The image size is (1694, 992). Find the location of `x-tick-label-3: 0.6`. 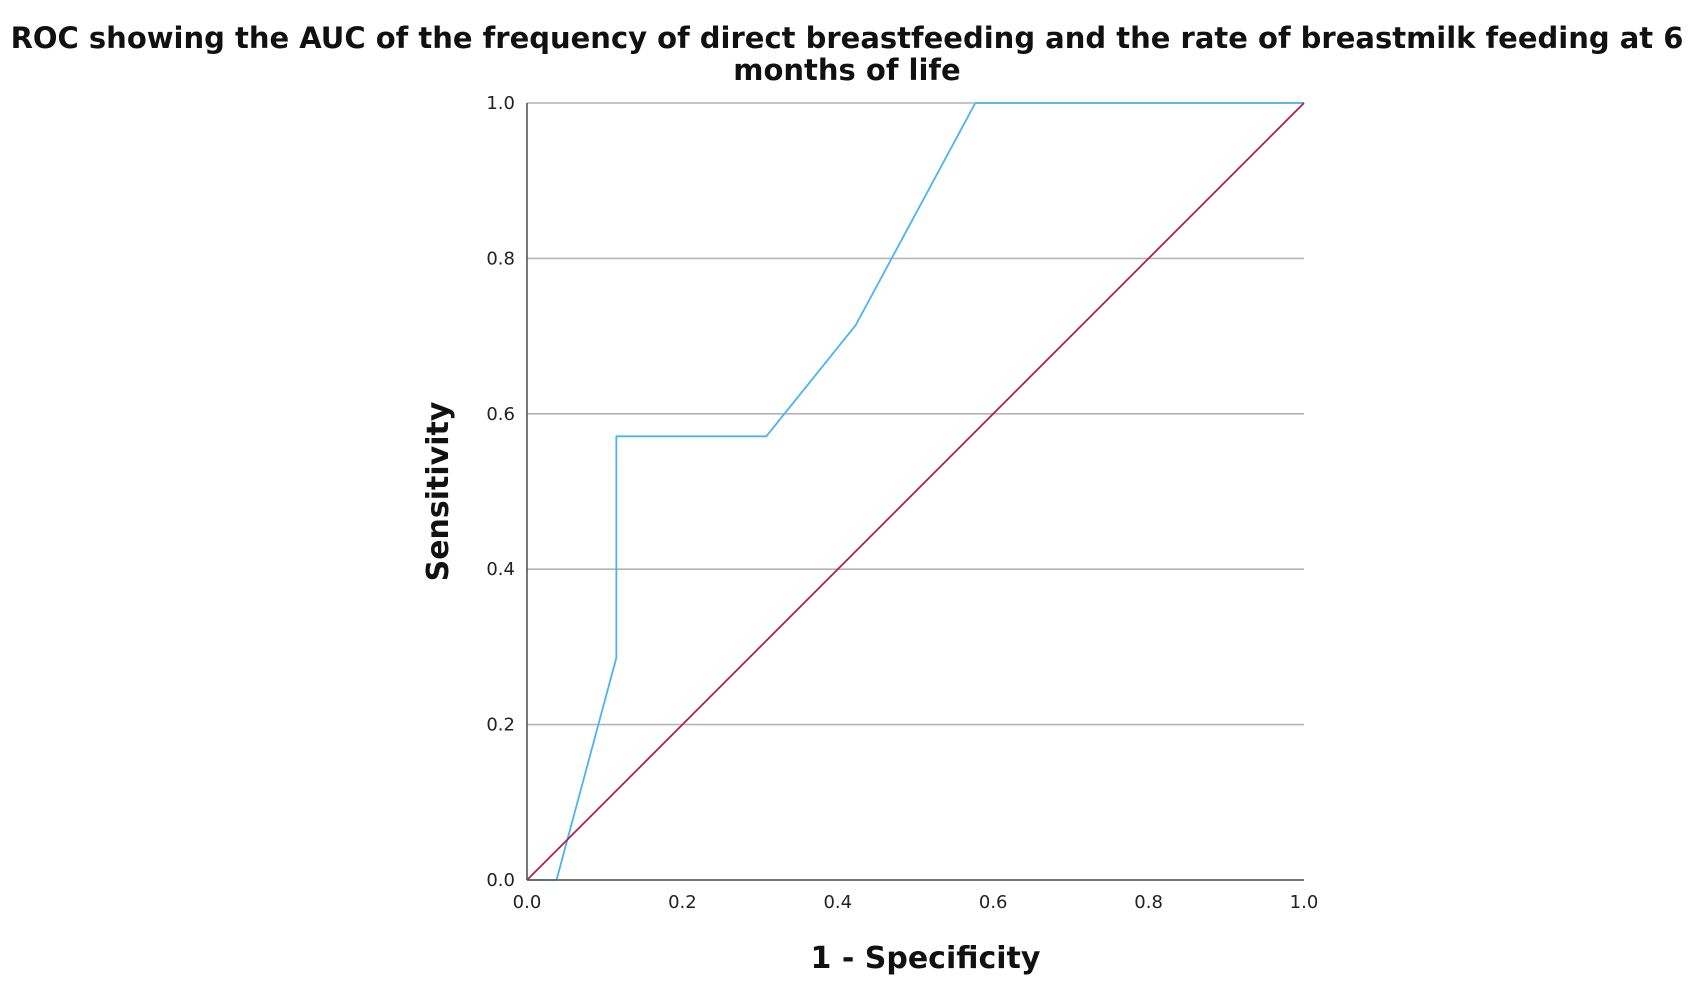

x-tick-label-3: 0.6 is located at coordinates (993, 902).